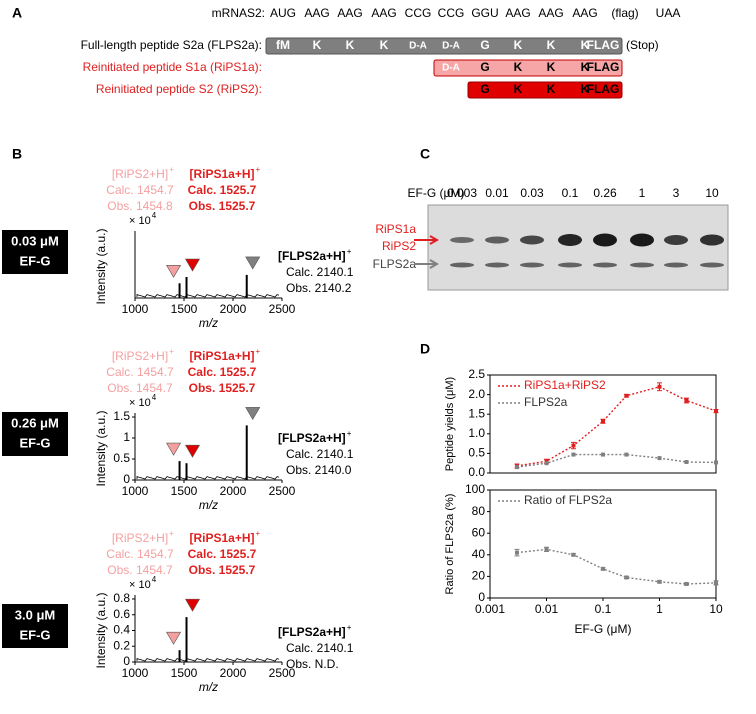 The image size is (756, 714). What do you see at coordinates (399, 246) in the screenshot?
I see `band-label: RiPS2` at bounding box center [399, 246].